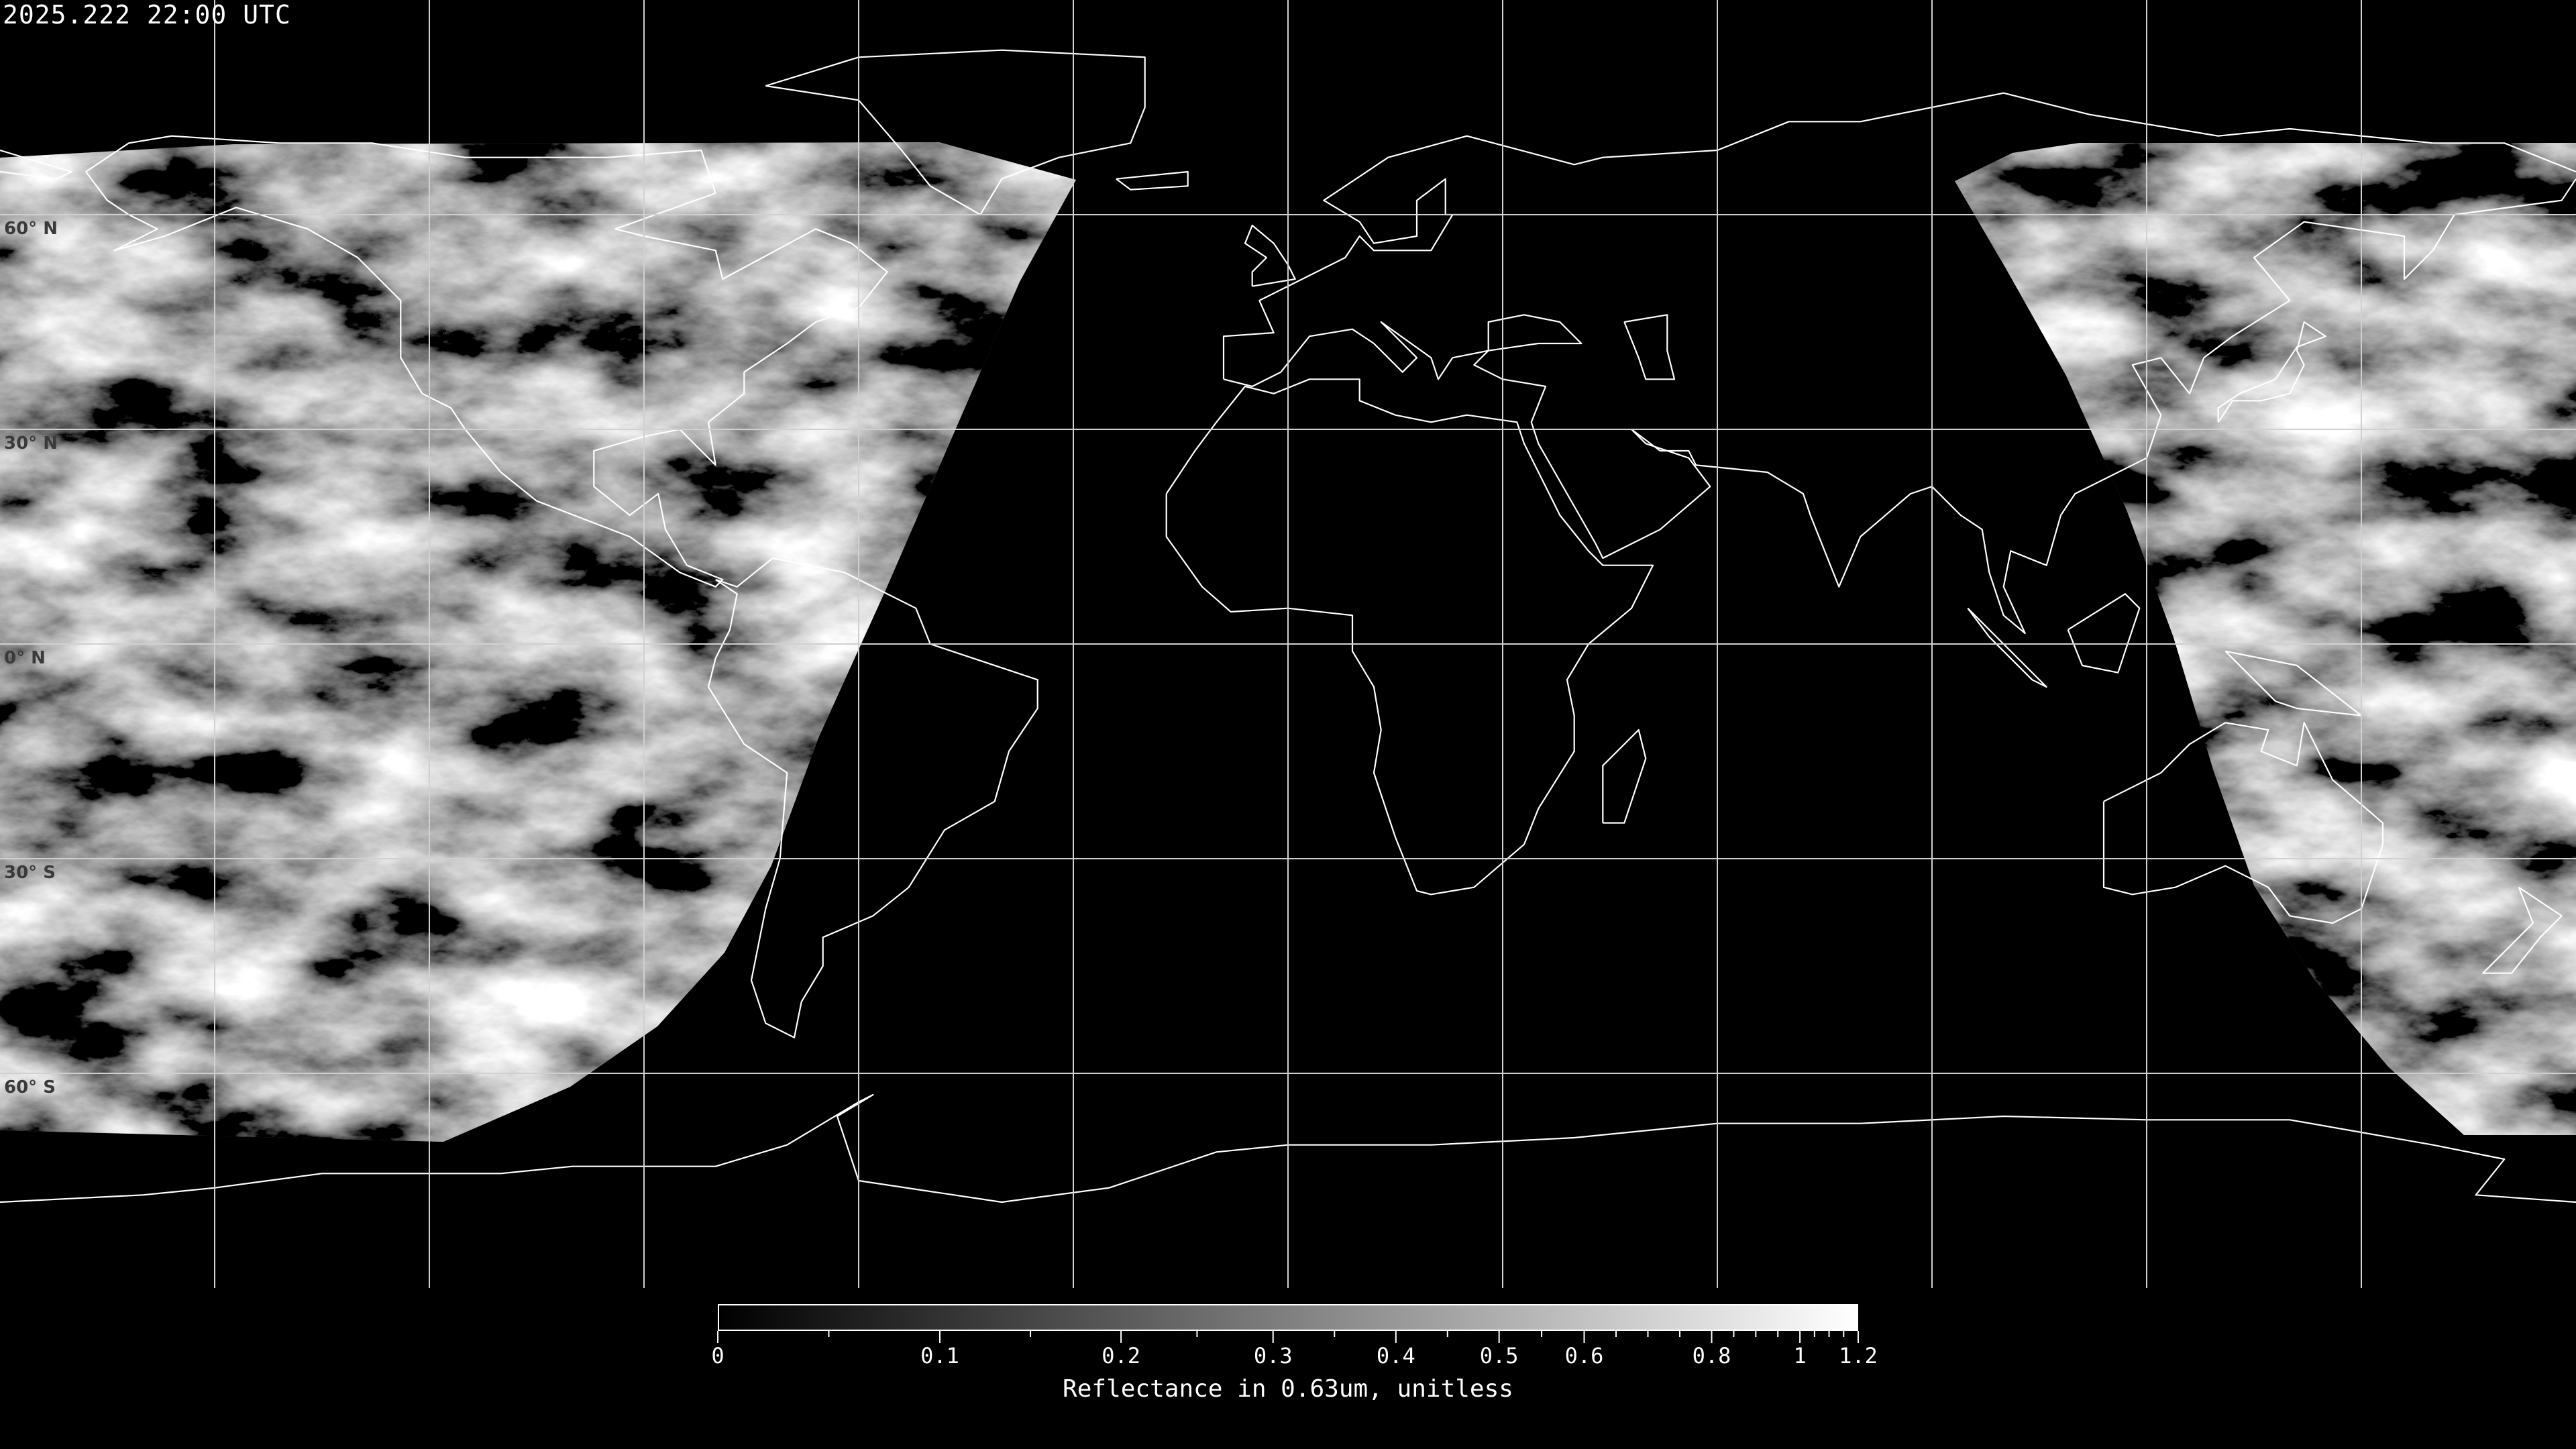  I want to click on colorbar-tick-label: 0.3, so click(1273, 1355).